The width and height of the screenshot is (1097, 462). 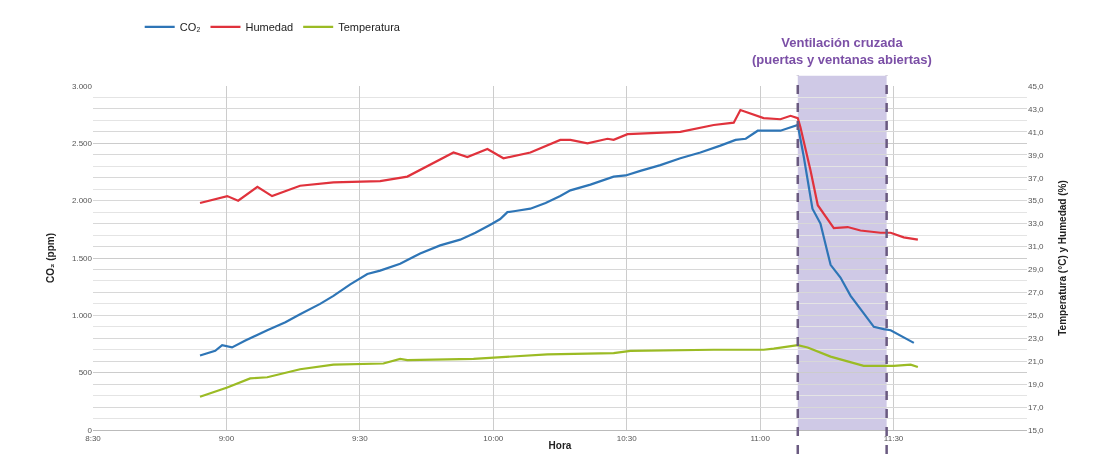 What do you see at coordinates (760, 438) in the screenshot?
I see `x-tick-label: 11:00` at bounding box center [760, 438].